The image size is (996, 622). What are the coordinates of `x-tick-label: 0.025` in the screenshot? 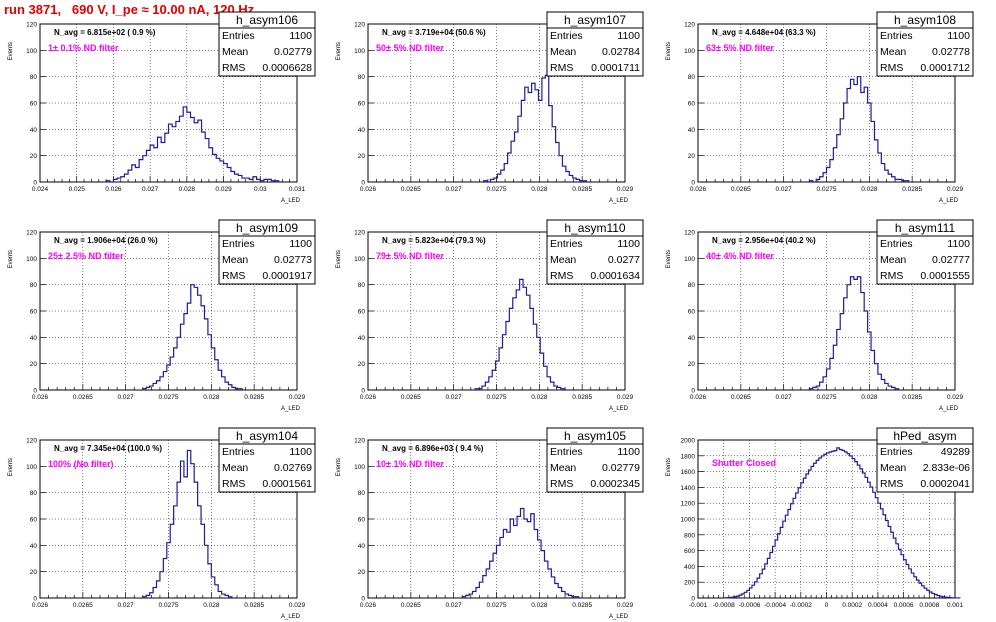 It's located at (77, 189).